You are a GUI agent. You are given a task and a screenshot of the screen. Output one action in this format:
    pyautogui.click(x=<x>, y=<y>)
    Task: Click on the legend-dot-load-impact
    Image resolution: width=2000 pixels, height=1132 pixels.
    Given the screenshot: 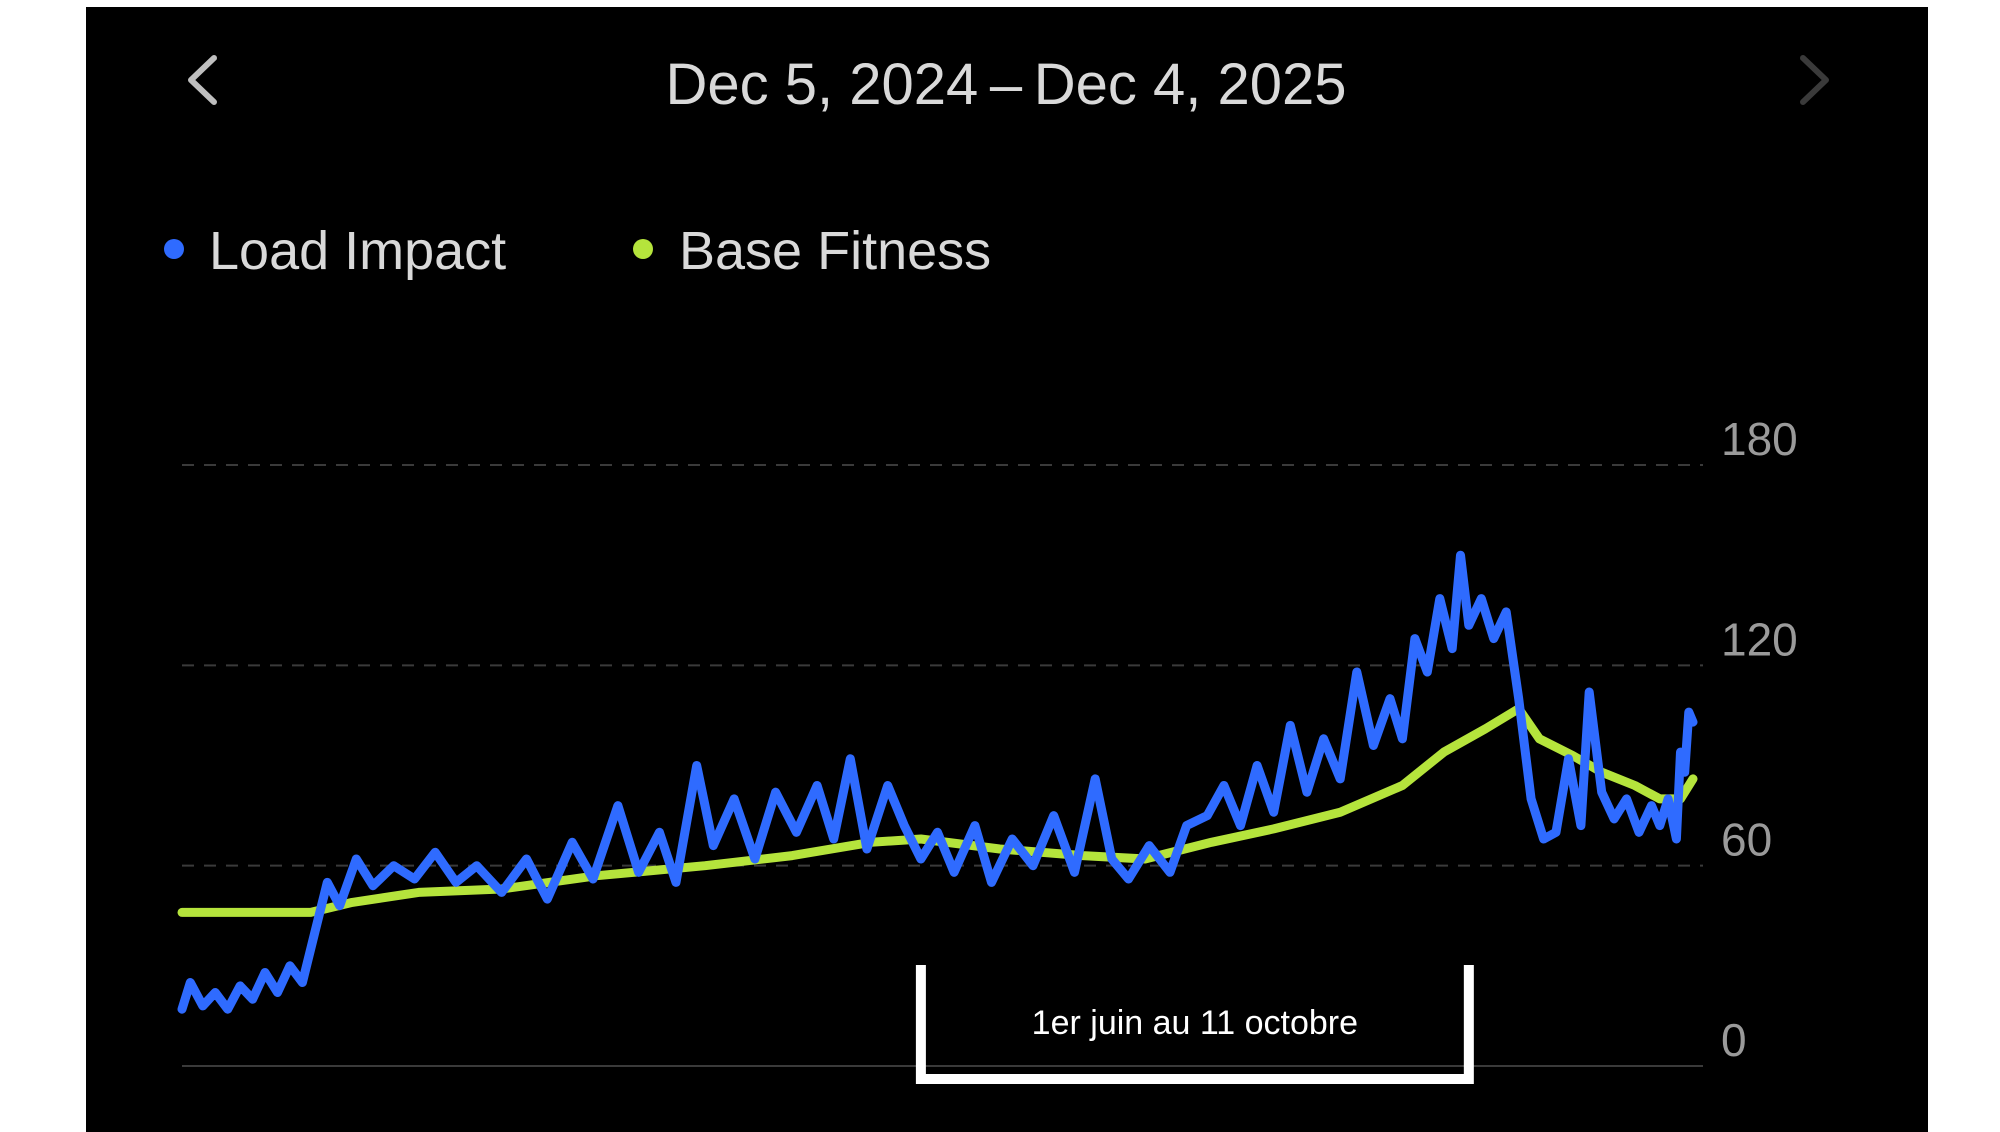 What is the action you would take?
    pyautogui.click(x=174, y=249)
    